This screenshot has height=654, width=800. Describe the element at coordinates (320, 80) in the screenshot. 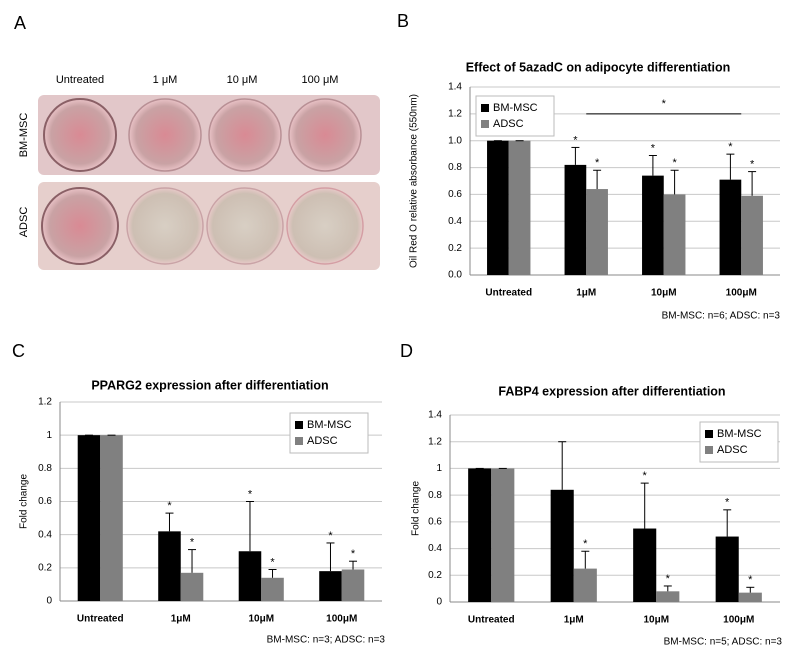

I see `column-label: 100 μM` at that location.